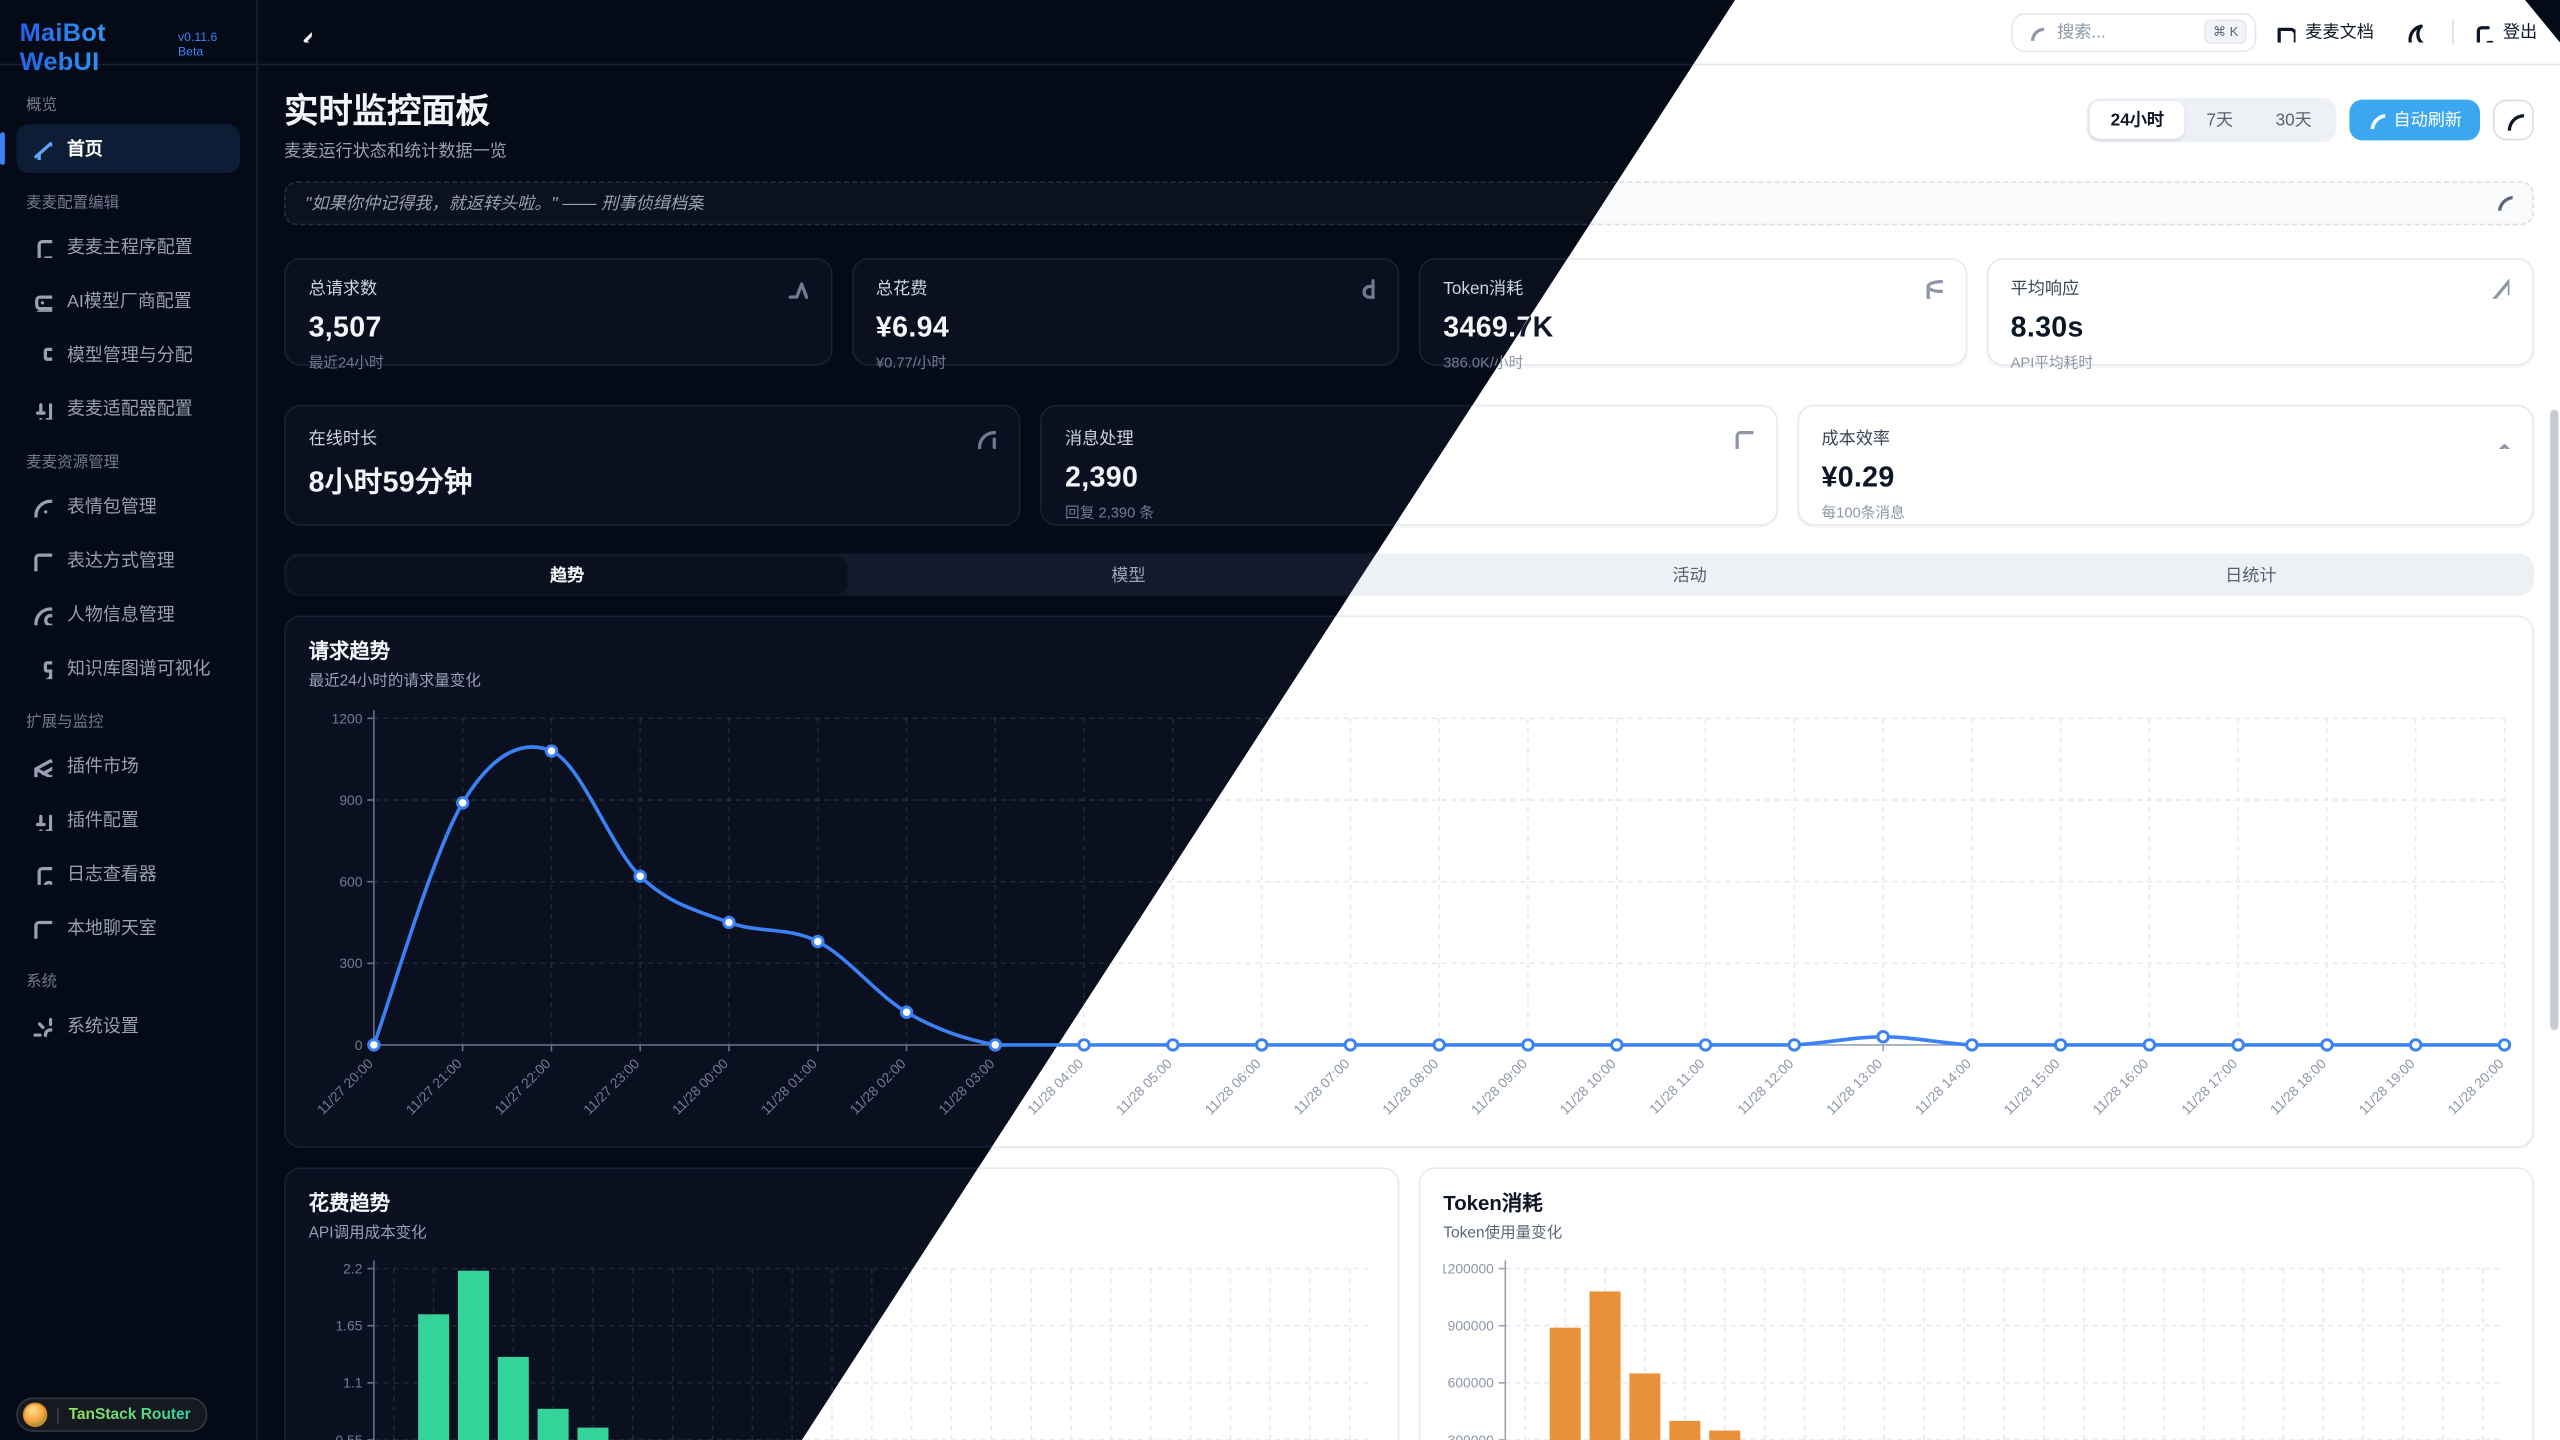 This screenshot has width=2560, height=1440. I want to click on nav-group-config: 麦麦配置编辑, so click(73, 203).